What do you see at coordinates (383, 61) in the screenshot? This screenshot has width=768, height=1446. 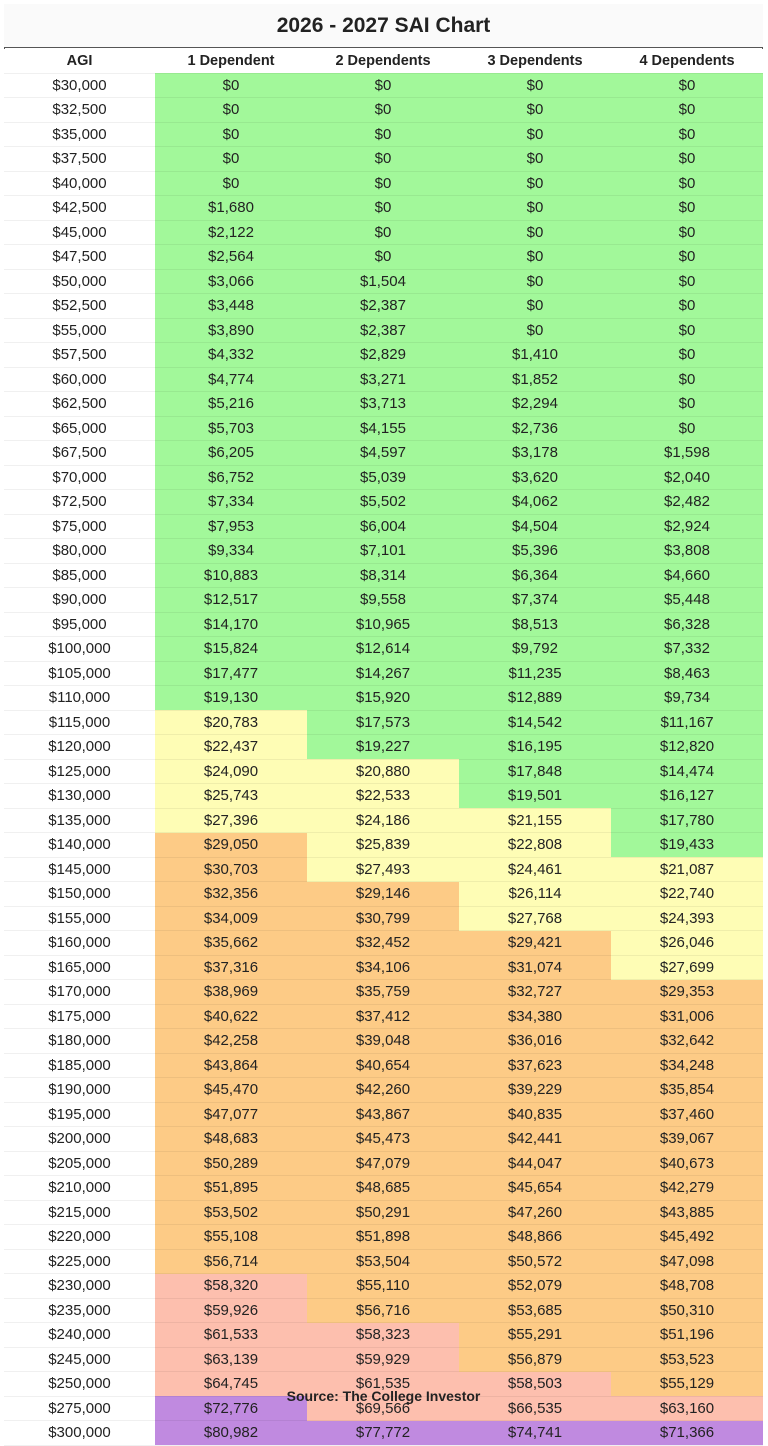 I see `header-2-dependents: 2 Dependents` at bounding box center [383, 61].